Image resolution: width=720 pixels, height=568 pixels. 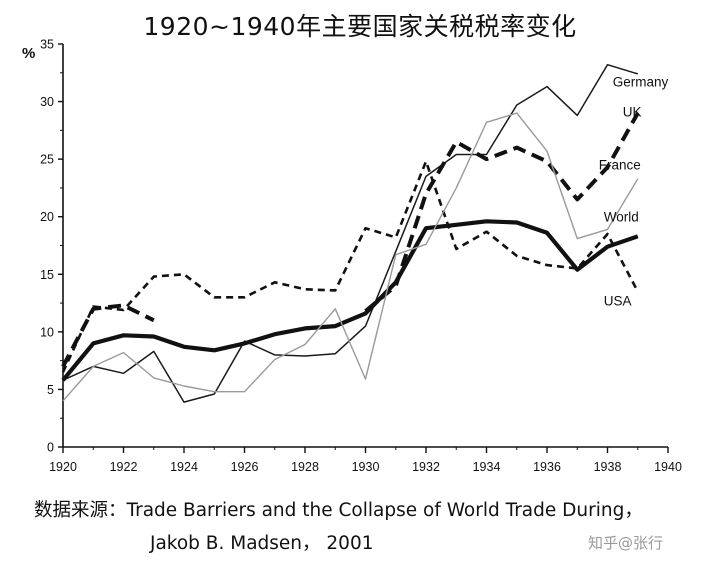 I want to click on series-label-world: World, so click(x=621, y=216).